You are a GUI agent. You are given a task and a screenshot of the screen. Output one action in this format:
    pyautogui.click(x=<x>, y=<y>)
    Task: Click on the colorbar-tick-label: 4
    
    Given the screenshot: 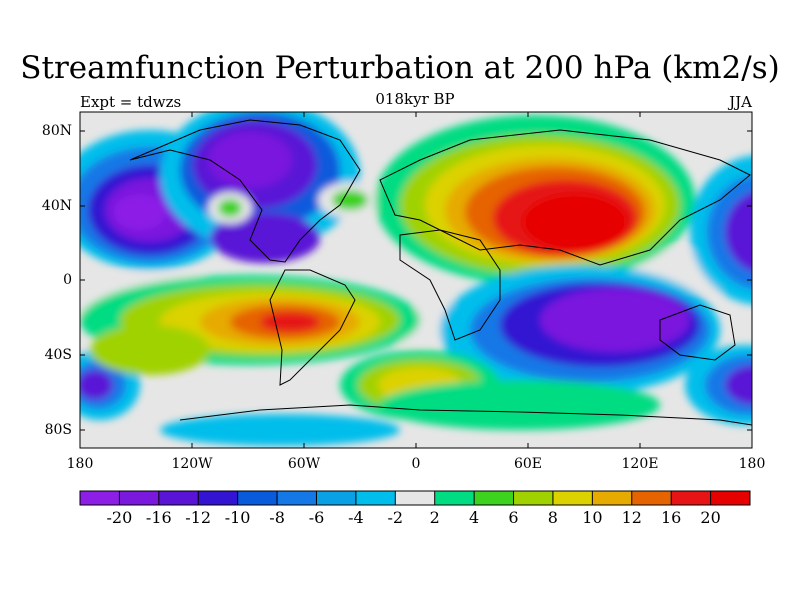 What is the action you would take?
    pyautogui.click(x=474, y=517)
    